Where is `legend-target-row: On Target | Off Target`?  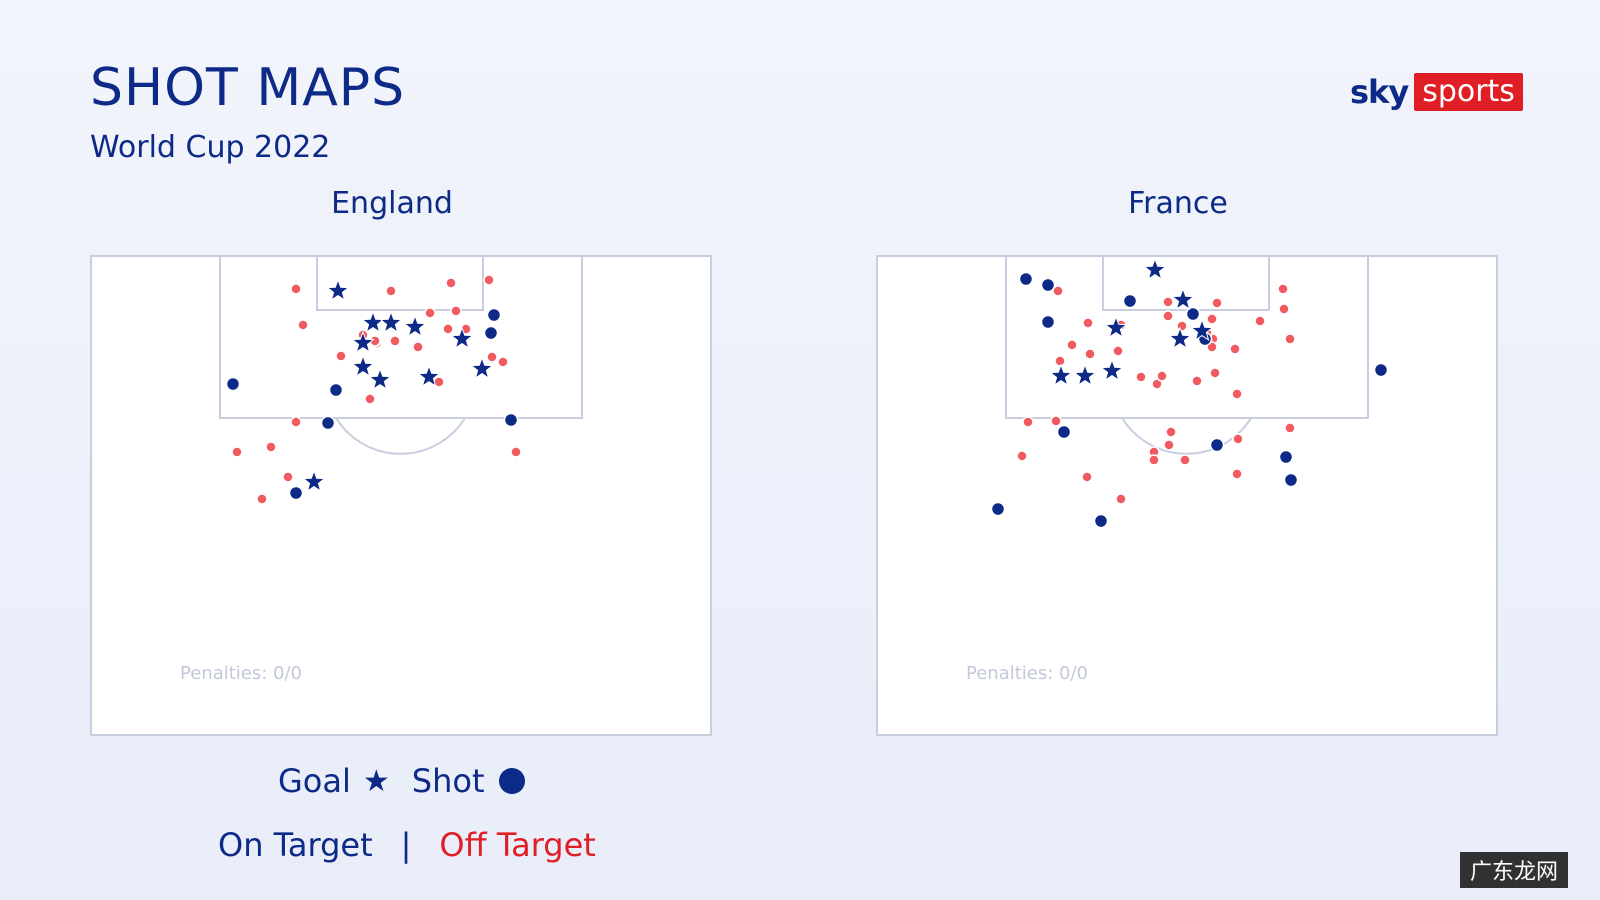
legend-target-row: On Target | Off Target is located at coordinates (407, 845).